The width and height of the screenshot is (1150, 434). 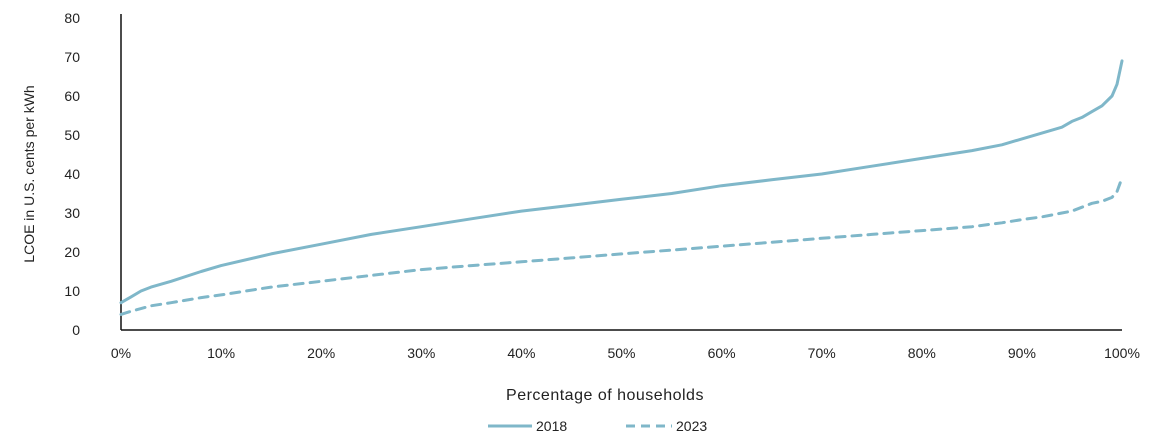 What do you see at coordinates (221, 353) in the screenshot?
I see `x-tick-label: 10%` at bounding box center [221, 353].